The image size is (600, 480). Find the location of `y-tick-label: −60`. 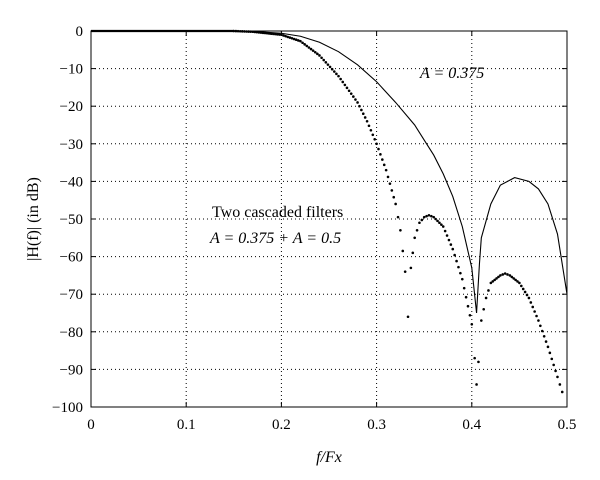

y-tick-label: −60 is located at coordinates (71, 258).